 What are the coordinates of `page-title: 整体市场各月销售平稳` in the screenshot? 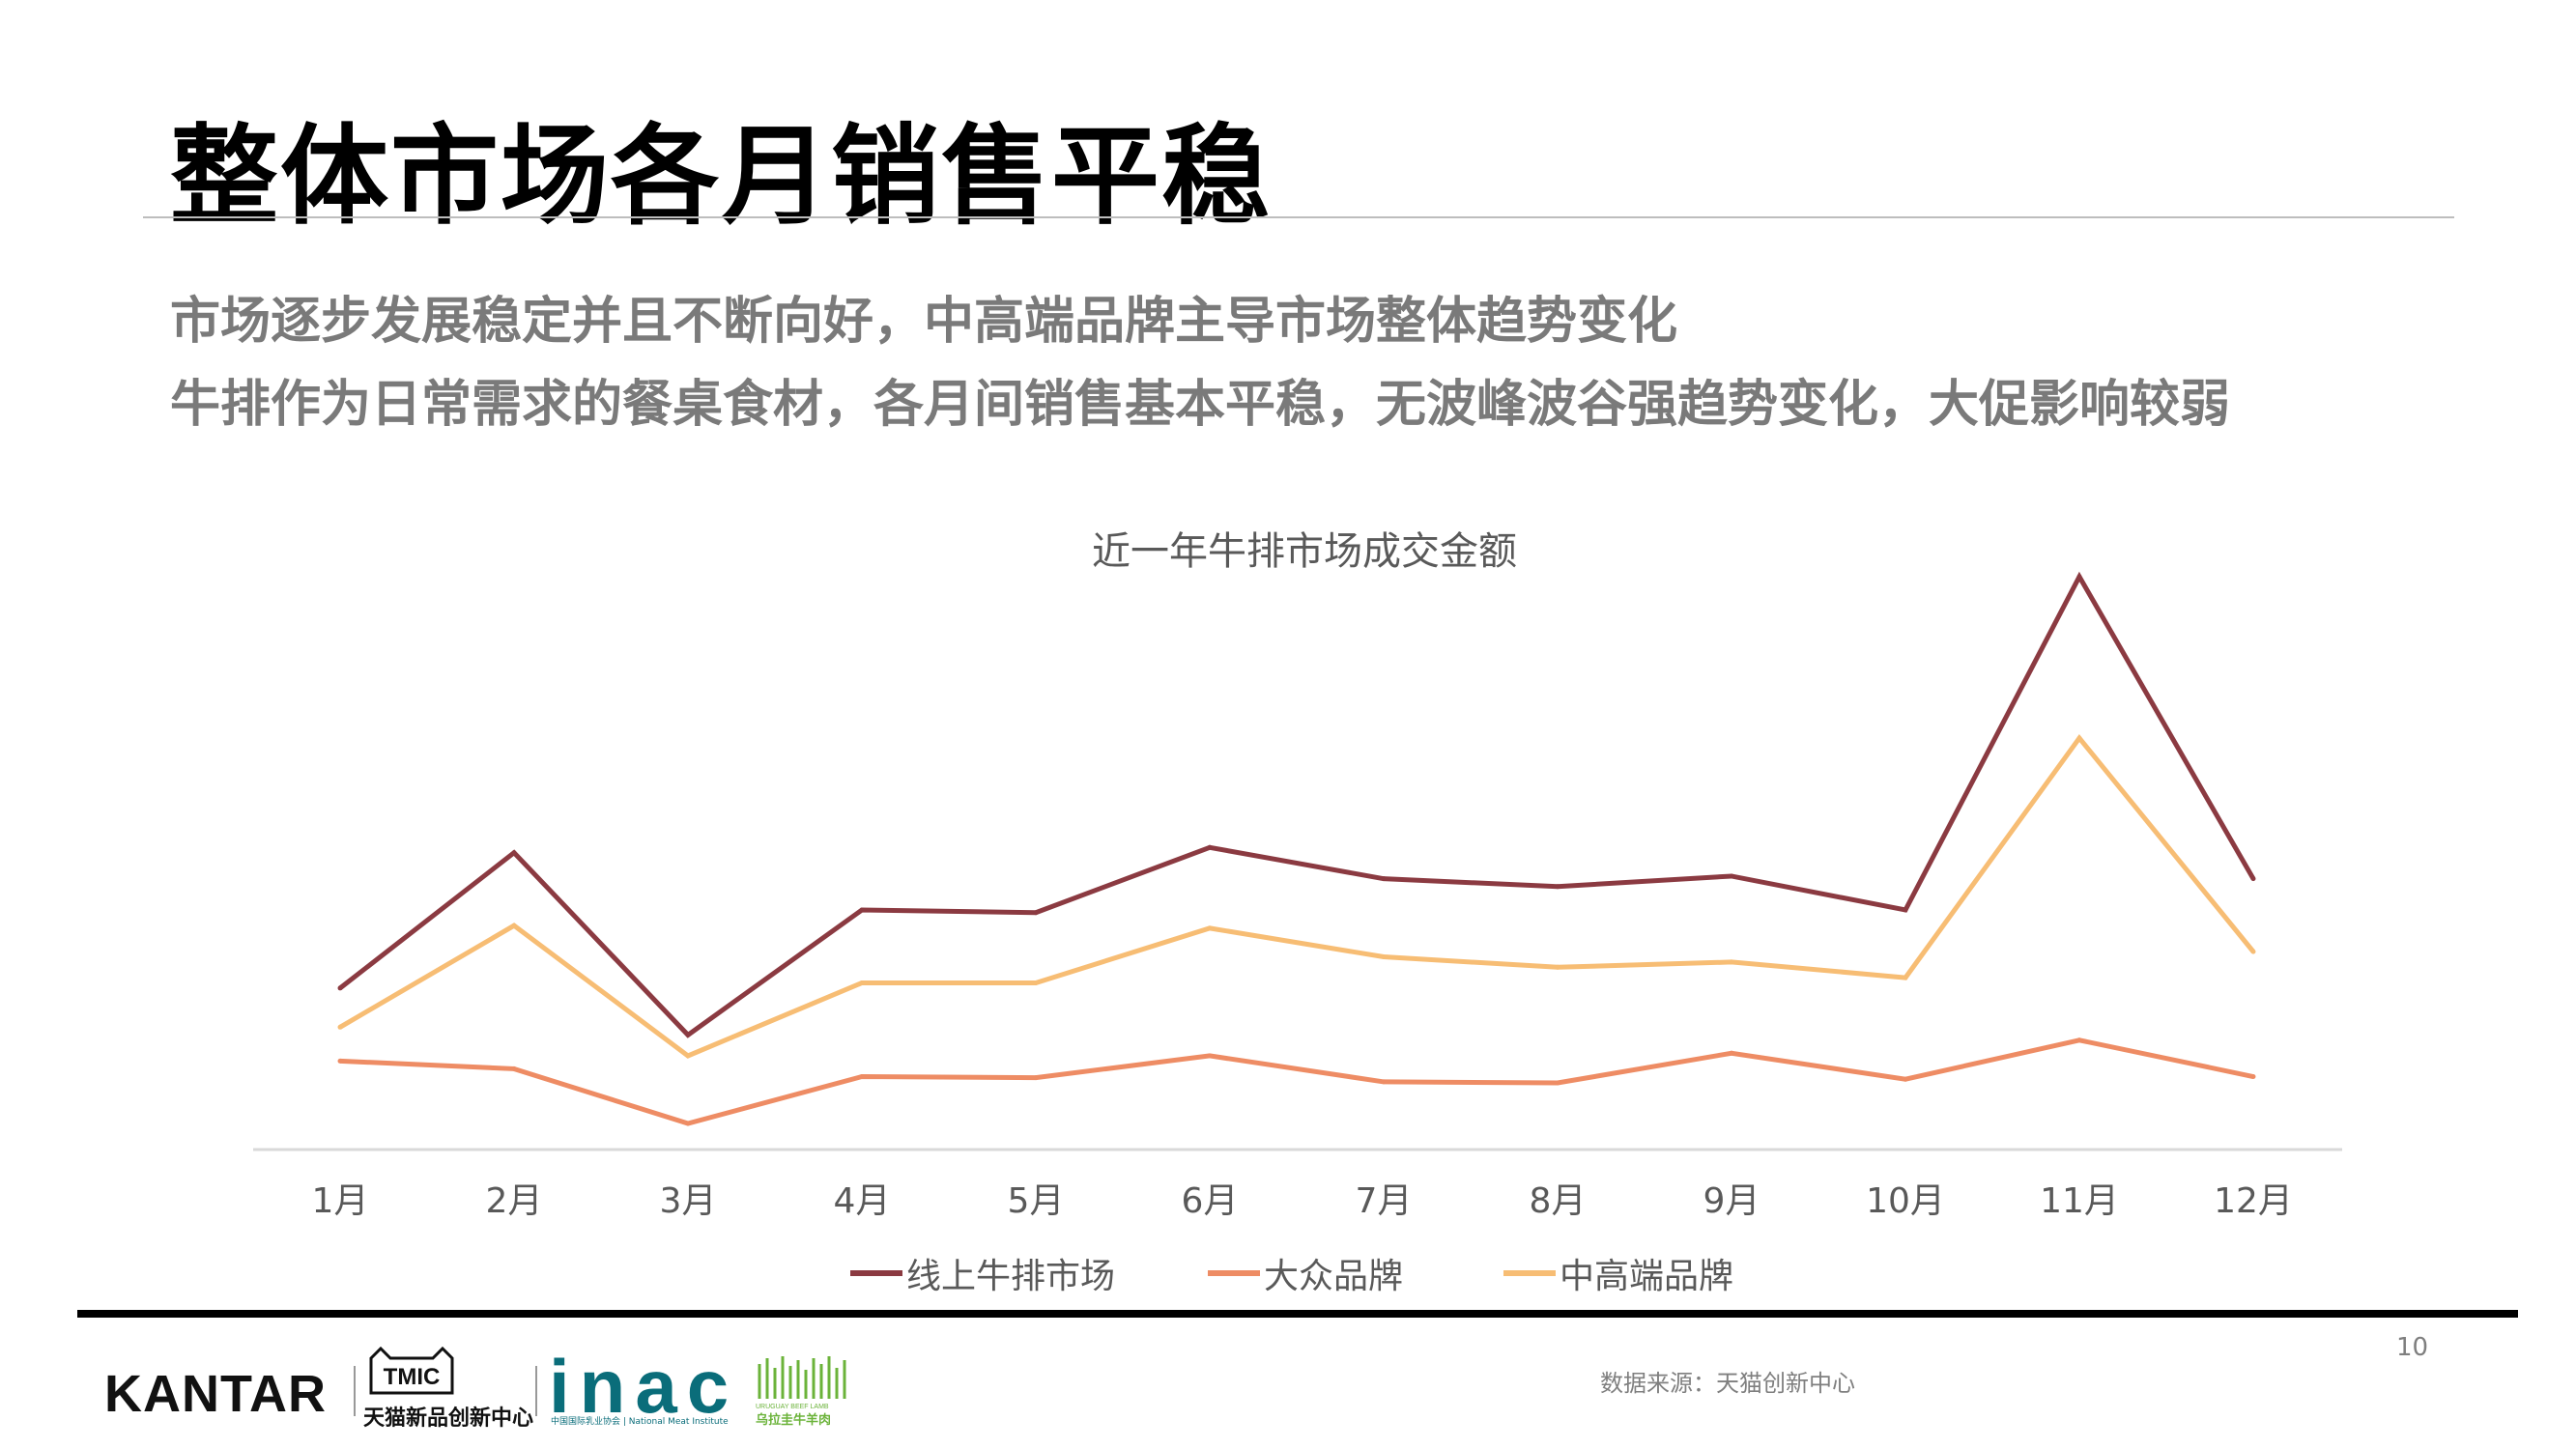 It's located at (721, 177).